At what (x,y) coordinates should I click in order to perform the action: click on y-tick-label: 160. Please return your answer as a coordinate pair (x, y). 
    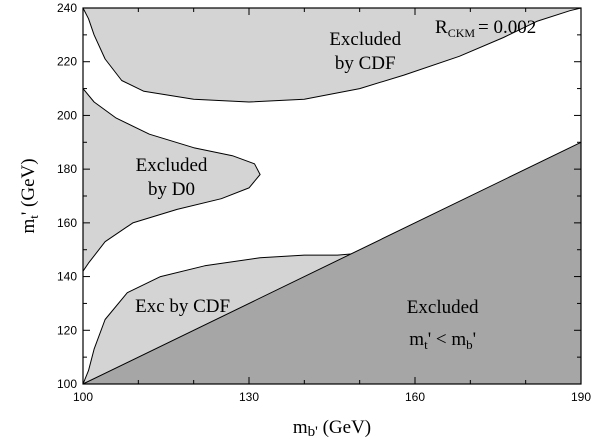
    Looking at the image, I should click on (67, 223).